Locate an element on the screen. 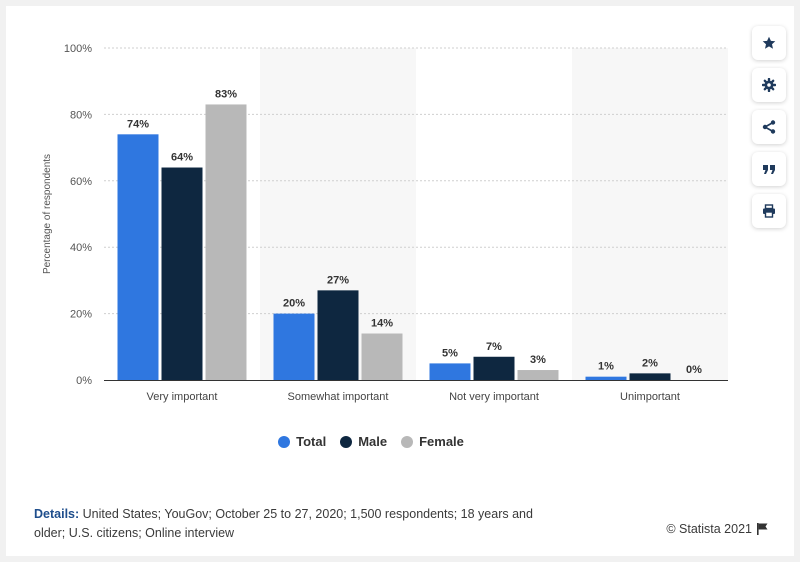  category-band is located at coordinates (650, 214).